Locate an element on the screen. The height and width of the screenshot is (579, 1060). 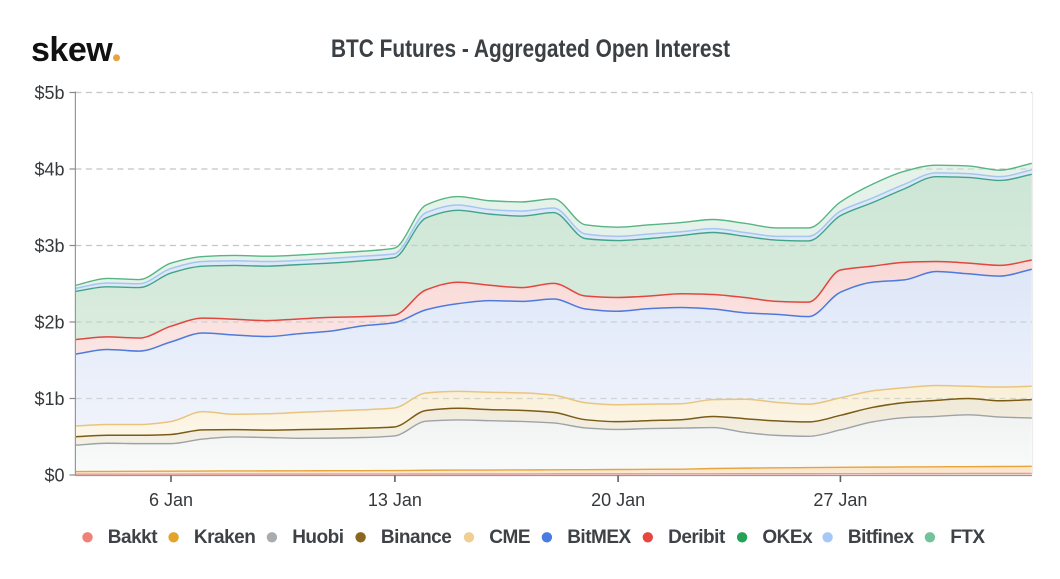
svg-text: Huobi is located at coordinates (317, 537).